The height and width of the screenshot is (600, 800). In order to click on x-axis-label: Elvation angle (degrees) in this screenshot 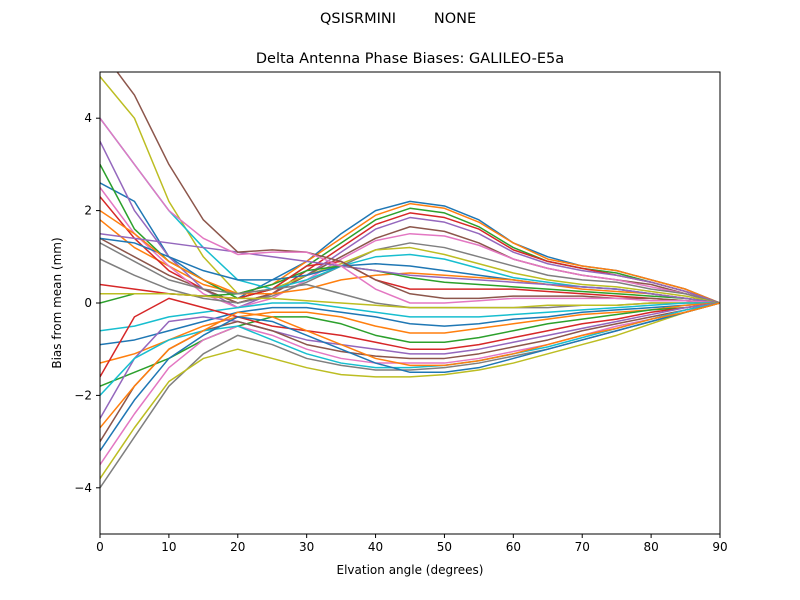, I will do `click(410, 570)`.